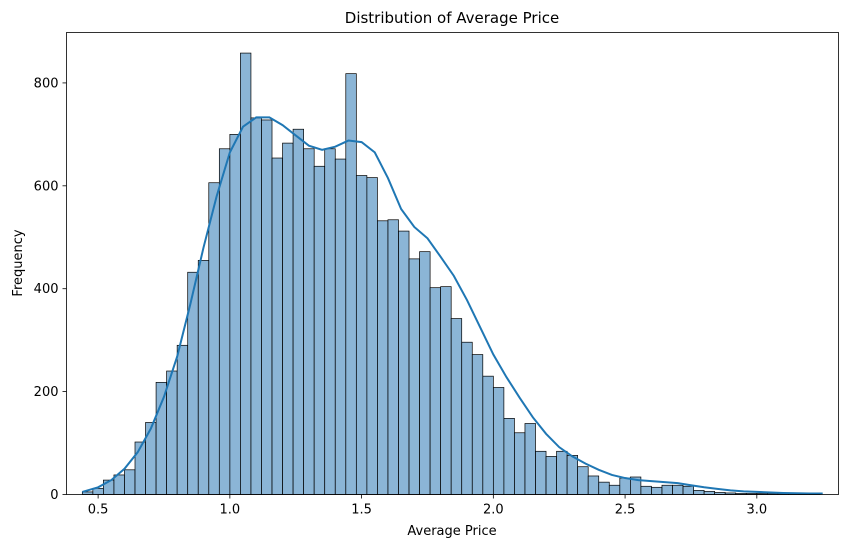  I want to click on y-tick-label: 0, so click(54, 495).